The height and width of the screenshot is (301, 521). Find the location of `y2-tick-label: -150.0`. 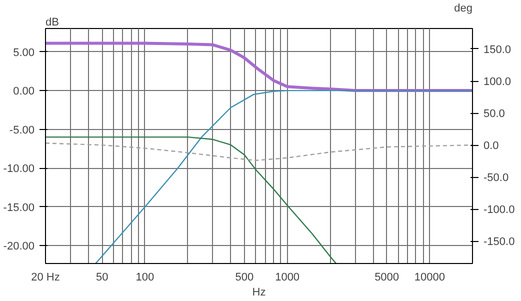

y2-tick-label: -150.0 is located at coordinates (499, 242).